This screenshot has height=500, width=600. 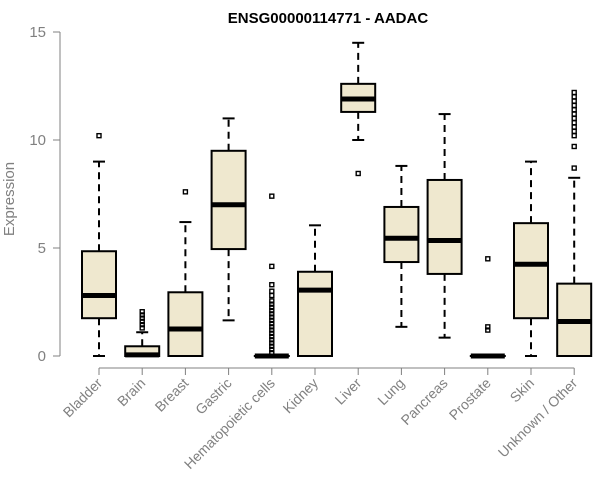 I want to click on box-prostate, so click(x=487, y=307).